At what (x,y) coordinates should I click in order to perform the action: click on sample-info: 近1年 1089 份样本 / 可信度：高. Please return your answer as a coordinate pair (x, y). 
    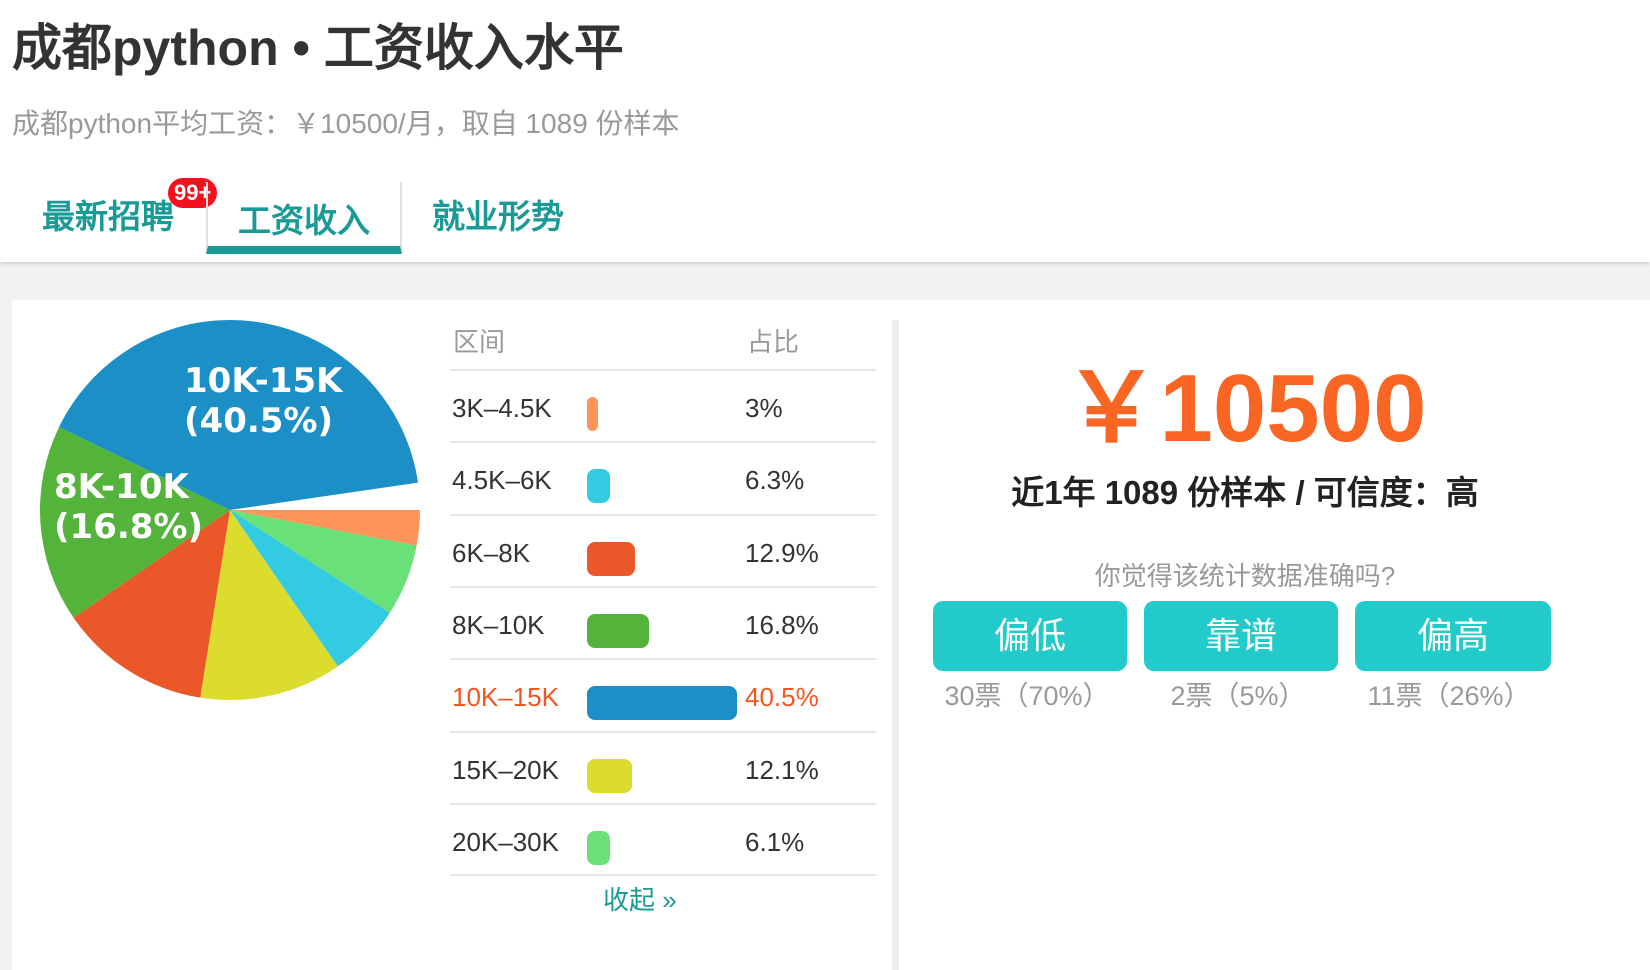
    Looking at the image, I should click on (1245, 492).